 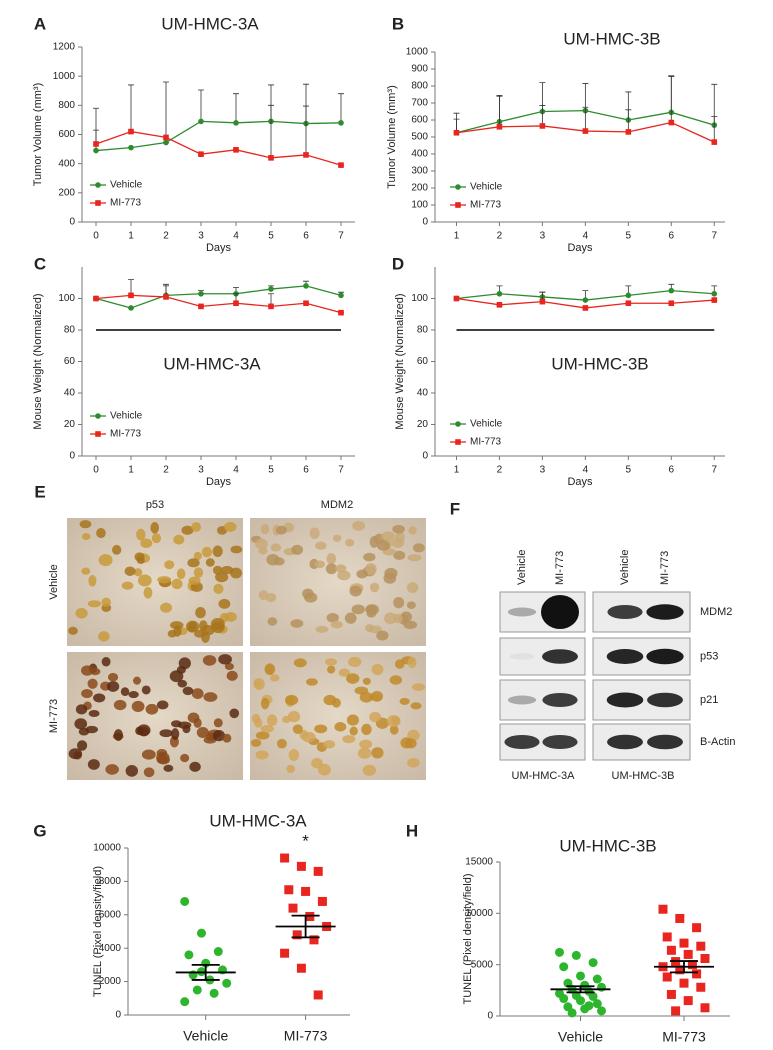 I want to click on y-tick-label: 10000, so click(x=479, y=913).